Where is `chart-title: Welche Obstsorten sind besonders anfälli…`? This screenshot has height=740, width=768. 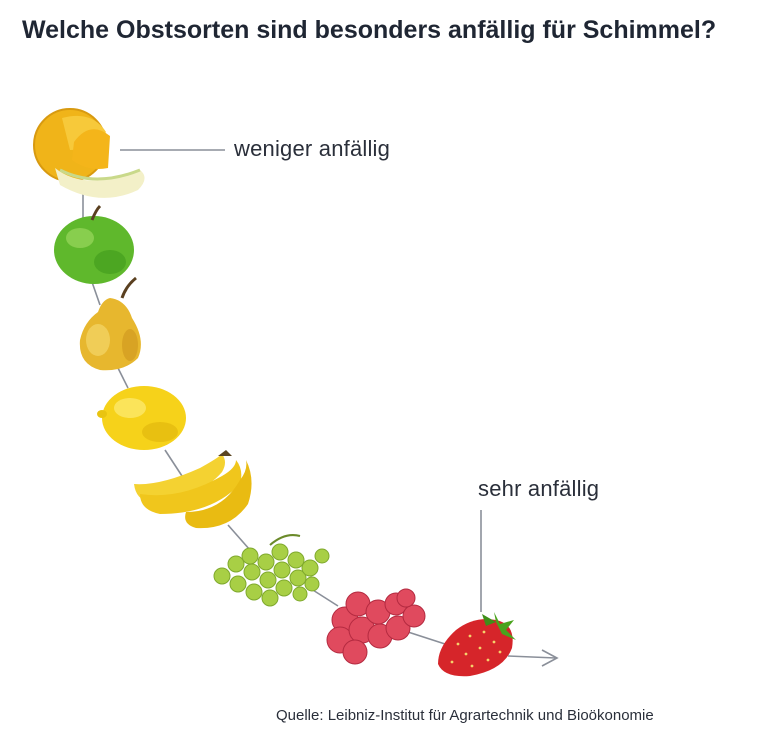 chart-title: Welche Obstsorten sind besonders anfälli… is located at coordinates (369, 30).